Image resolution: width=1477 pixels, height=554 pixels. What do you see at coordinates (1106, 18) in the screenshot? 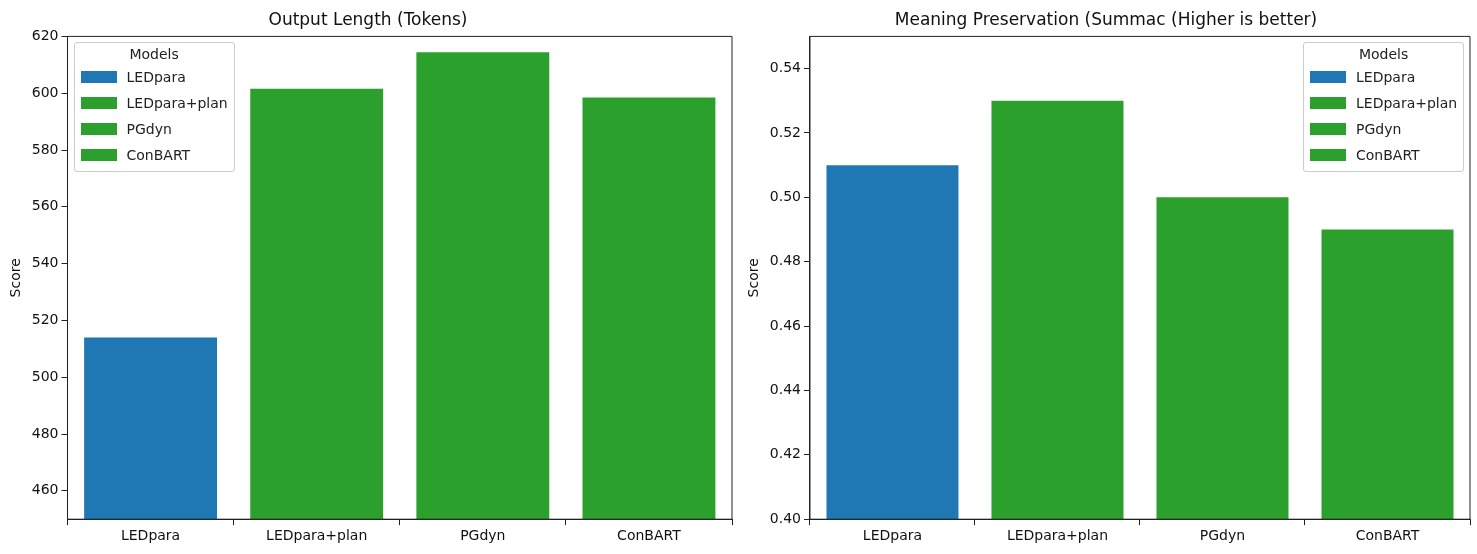
I see `chart-title: Meaning Preservation (Summac (Higher is better)` at bounding box center [1106, 18].